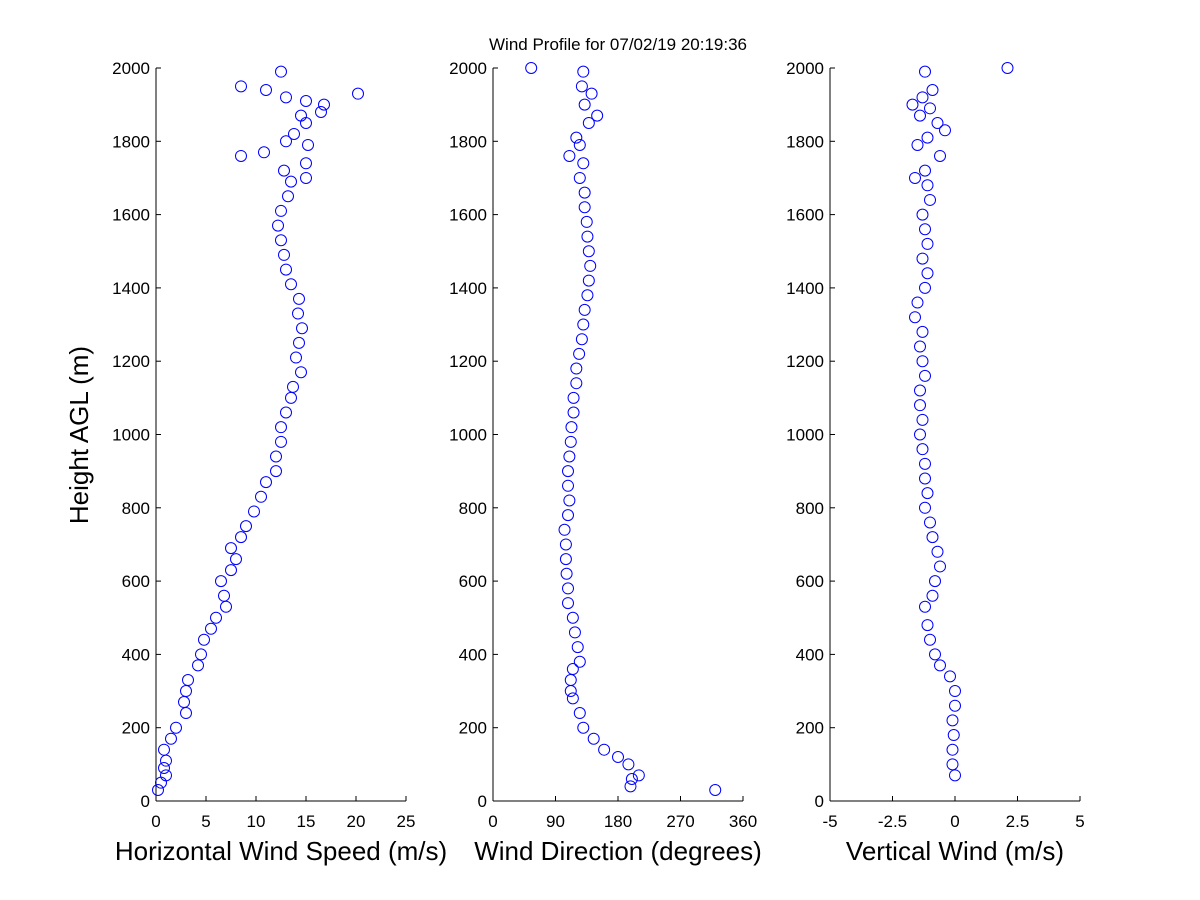 Image resolution: width=1200 pixels, height=900 pixels. What do you see at coordinates (805, 68) in the screenshot?
I see `y-tick-label: 2000` at bounding box center [805, 68].